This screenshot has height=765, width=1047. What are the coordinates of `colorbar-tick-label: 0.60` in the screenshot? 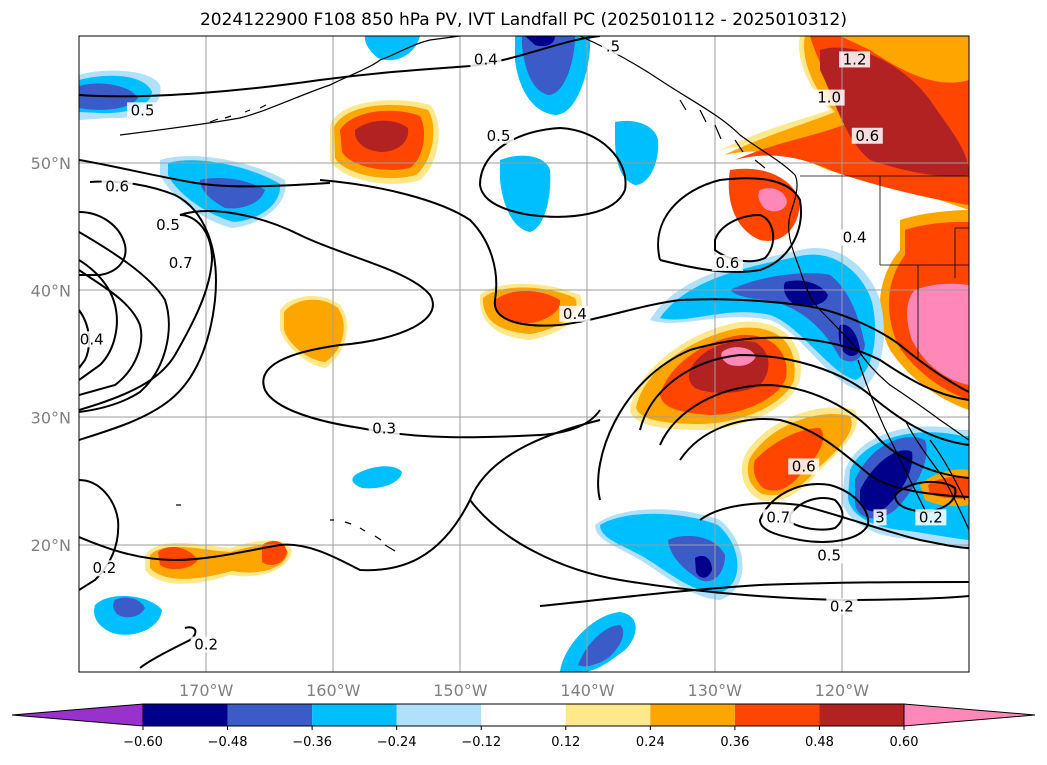 It's located at (904, 742).